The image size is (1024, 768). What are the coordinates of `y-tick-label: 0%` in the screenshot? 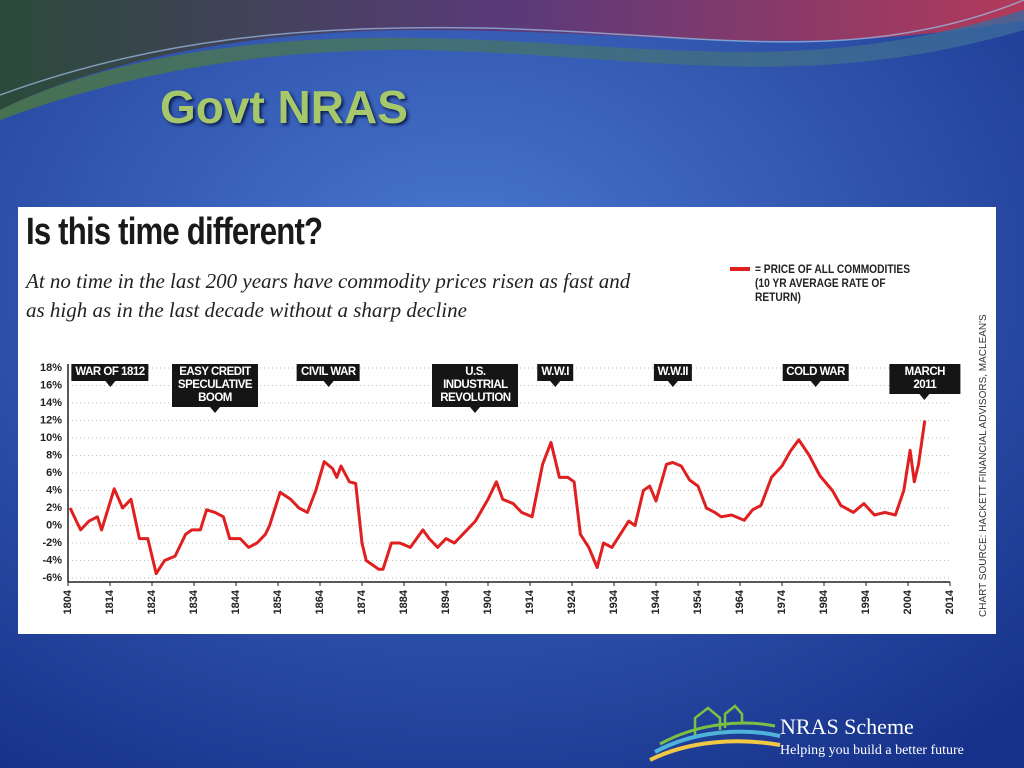 It's located at (54, 525).